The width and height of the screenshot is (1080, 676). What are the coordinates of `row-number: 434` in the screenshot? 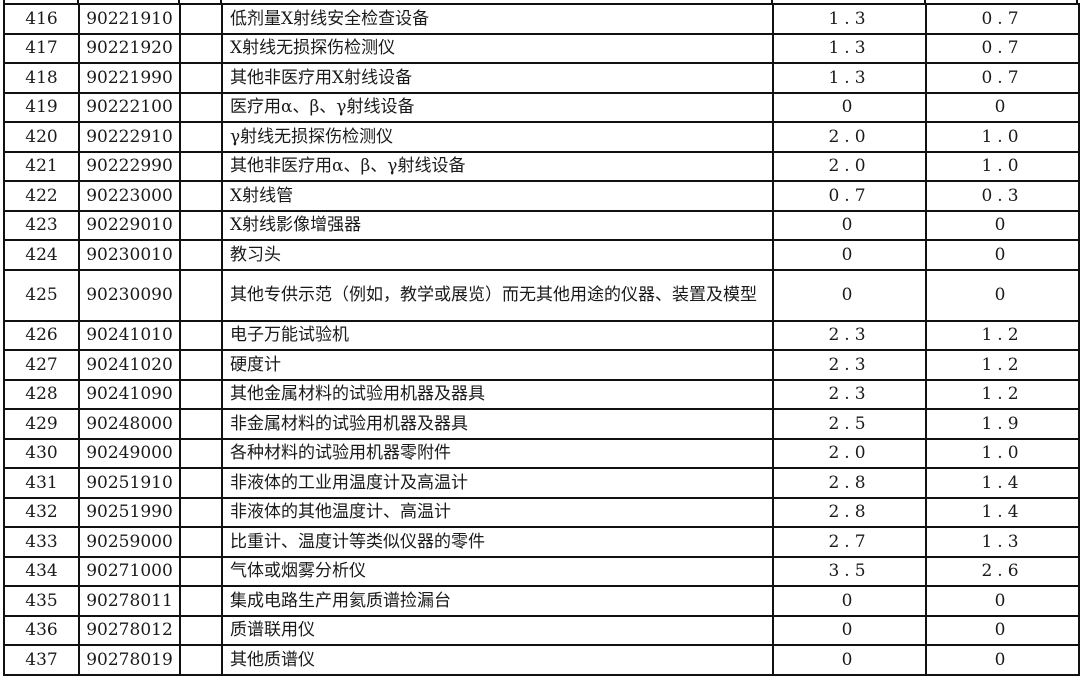 It's located at (41, 571).